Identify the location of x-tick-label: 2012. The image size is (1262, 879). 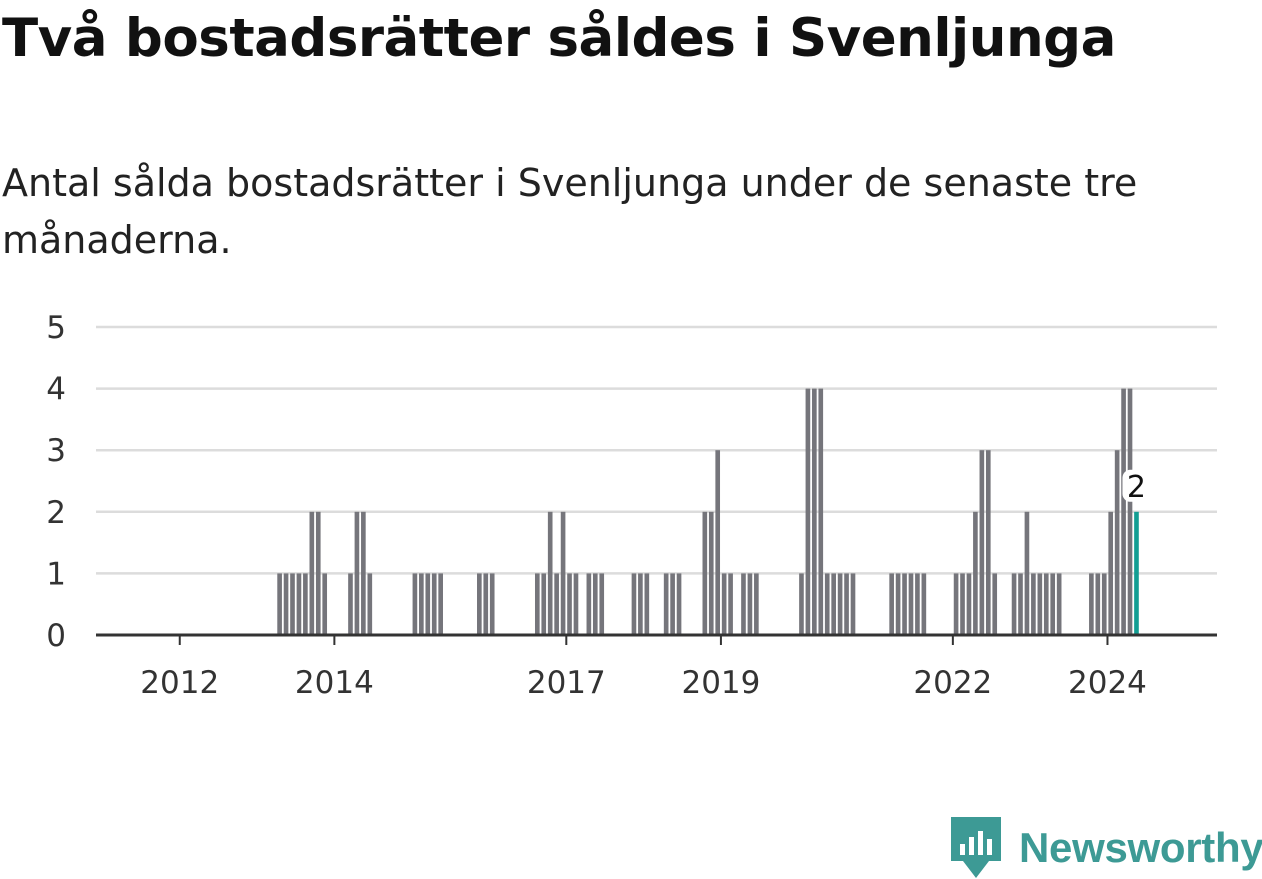
(179, 683).